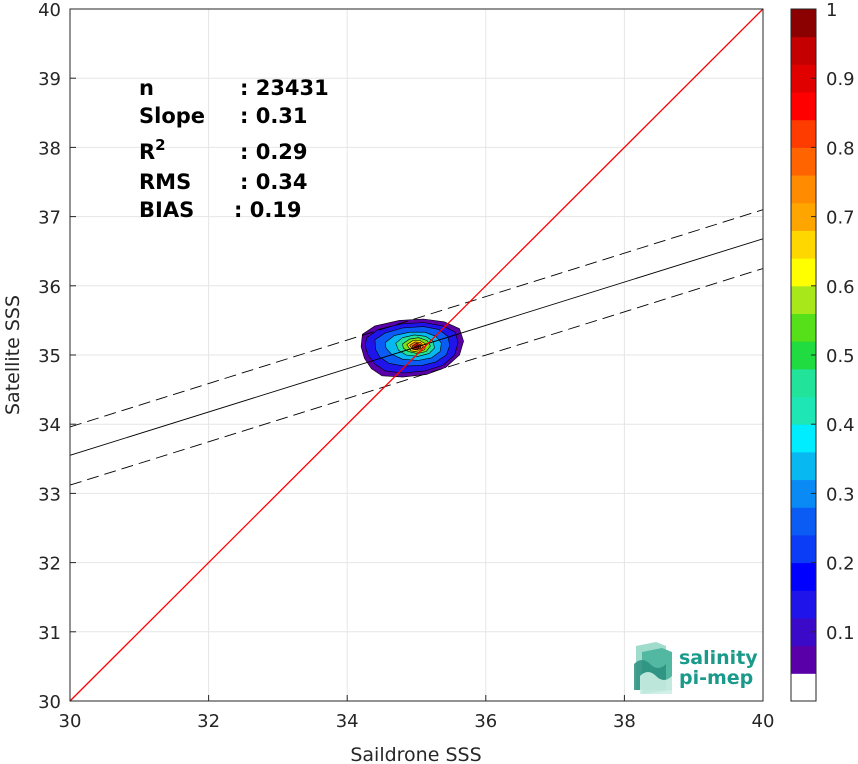  What do you see at coordinates (268, 210) in the screenshot?
I see `stat-value: : 0.19` at bounding box center [268, 210].